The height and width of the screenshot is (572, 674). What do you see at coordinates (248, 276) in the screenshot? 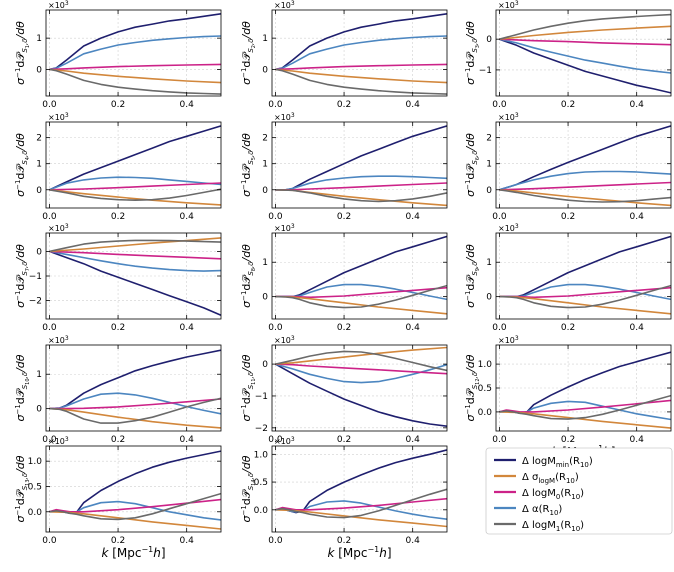
I see `y-axis-label: σ−1d𝒫S8,δ/dθ` at bounding box center [248, 276].